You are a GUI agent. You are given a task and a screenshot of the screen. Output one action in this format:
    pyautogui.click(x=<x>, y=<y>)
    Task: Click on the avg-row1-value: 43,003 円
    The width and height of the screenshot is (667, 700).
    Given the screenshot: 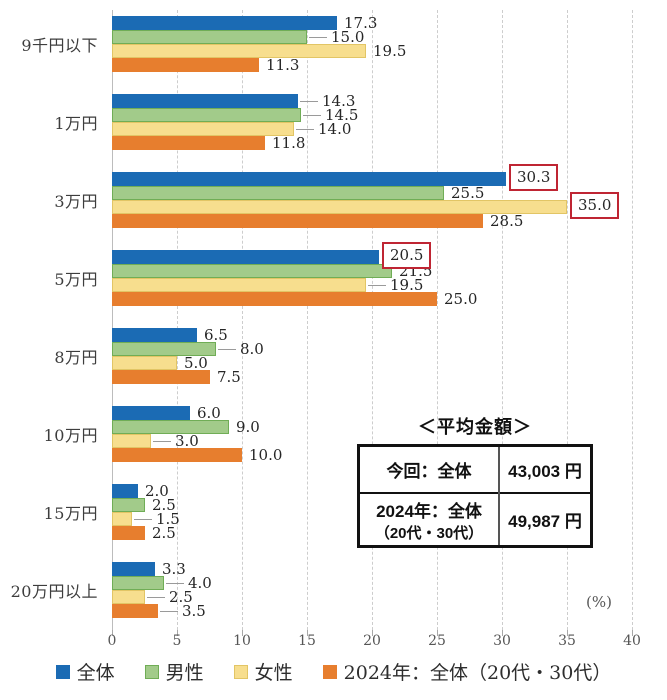 What is the action you would take?
    pyautogui.click(x=545, y=471)
    